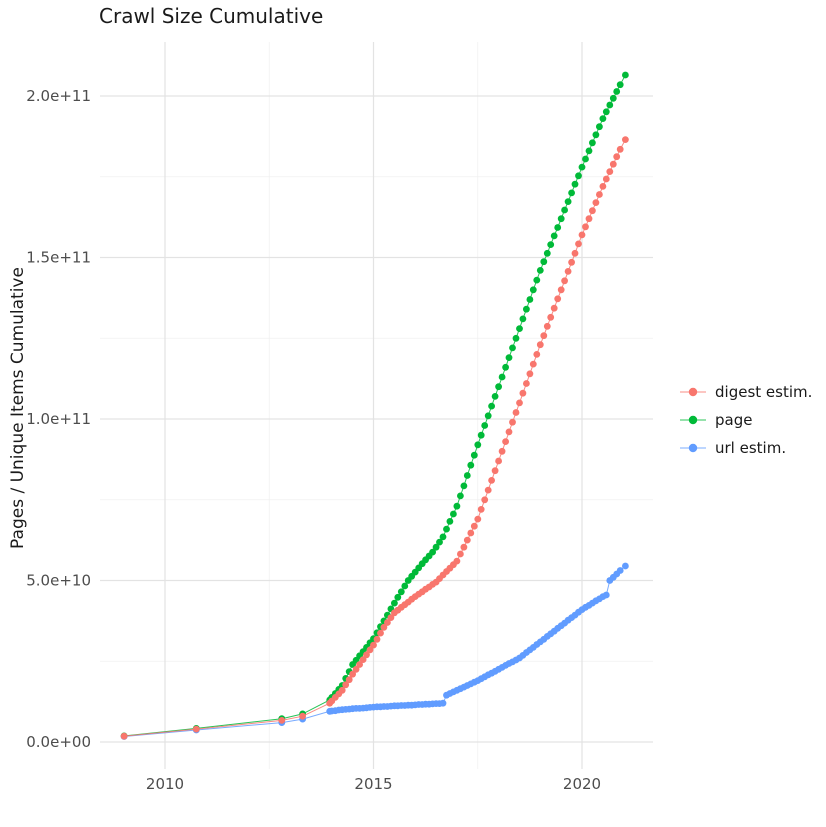  Describe the element at coordinates (58, 96) in the screenshot. I see `y-tick-label: 2.0e+11` at that location.